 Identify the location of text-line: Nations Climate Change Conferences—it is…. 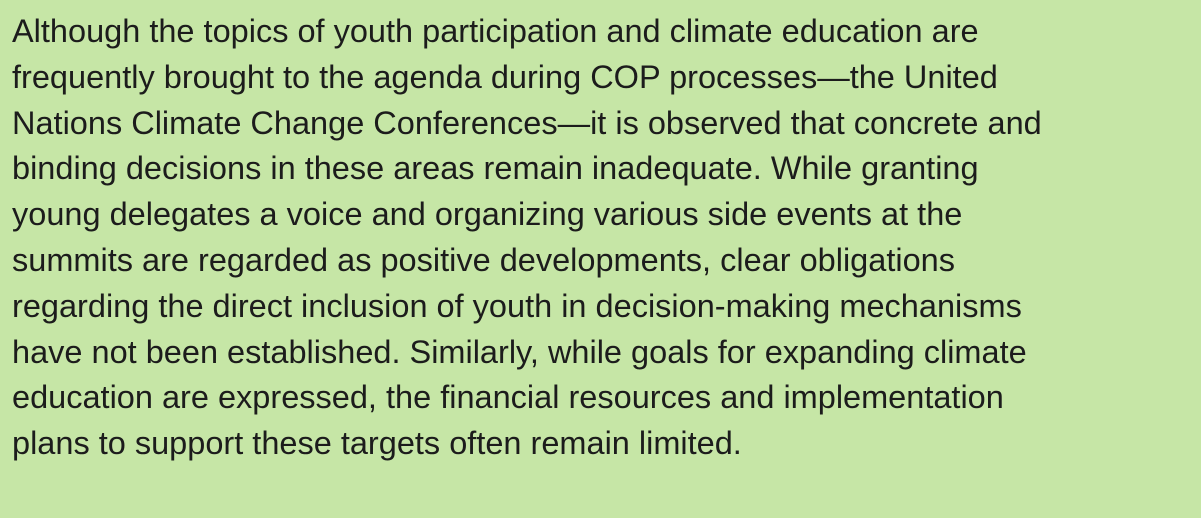
(527, 122).